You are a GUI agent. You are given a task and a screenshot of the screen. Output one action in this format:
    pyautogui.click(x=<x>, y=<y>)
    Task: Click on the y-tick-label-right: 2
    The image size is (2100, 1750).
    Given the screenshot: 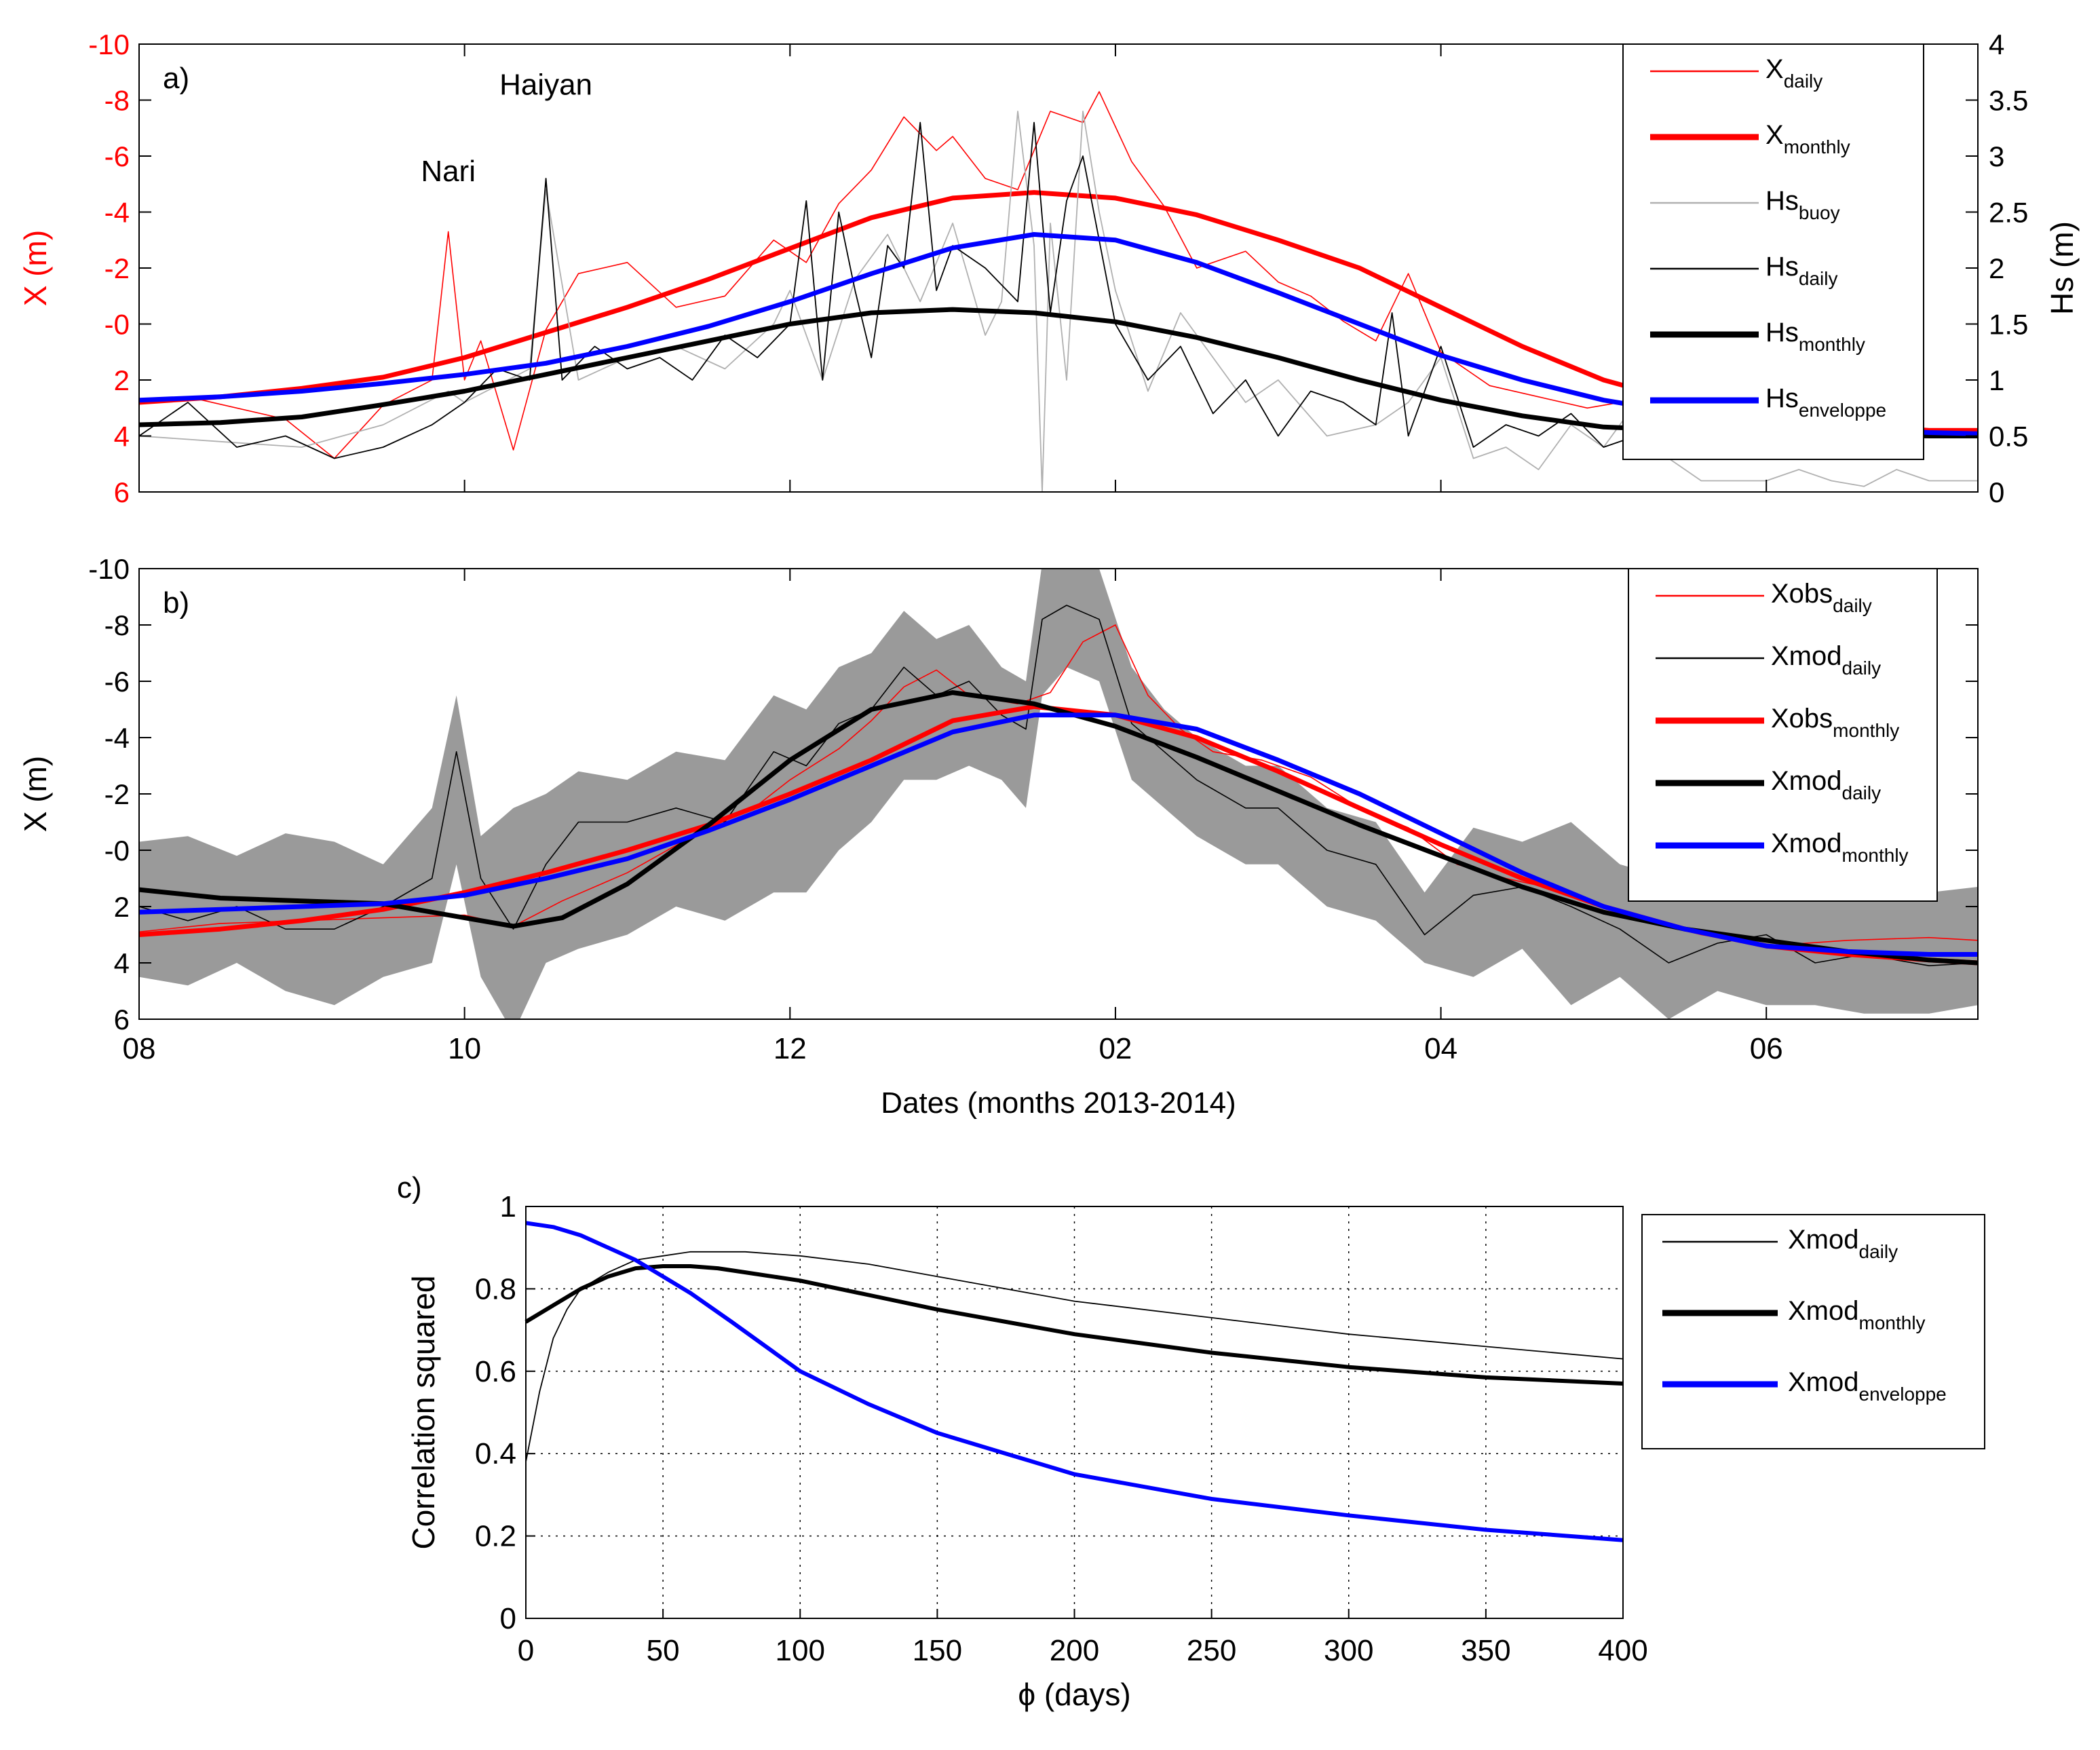 What is the action you would take?
    pyautogui.click(x=1996, y=268)
    